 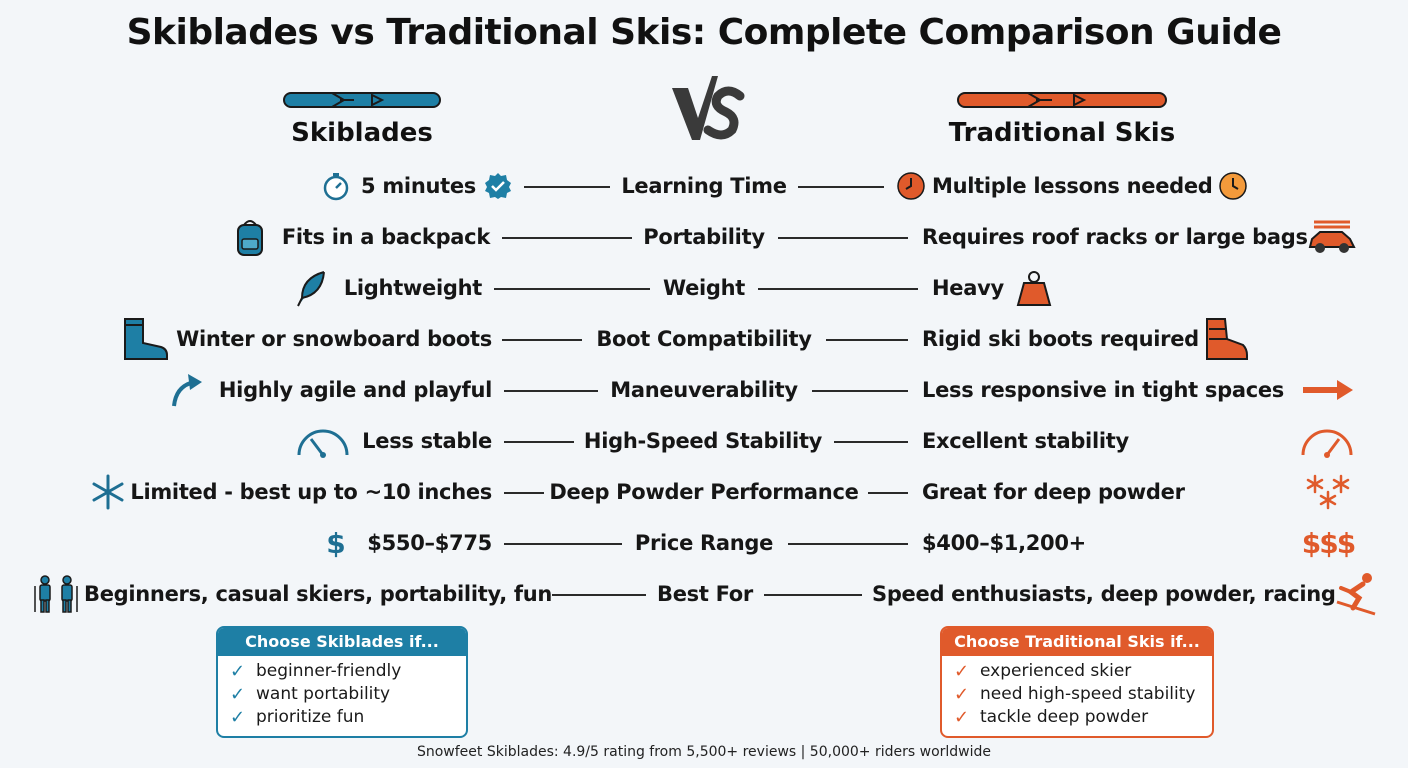 What do you see at coordinates (1062, 133) in the screenshot?
I see `traditional-skis-header: Traditional Skis` at bounding box center [1062, 133].